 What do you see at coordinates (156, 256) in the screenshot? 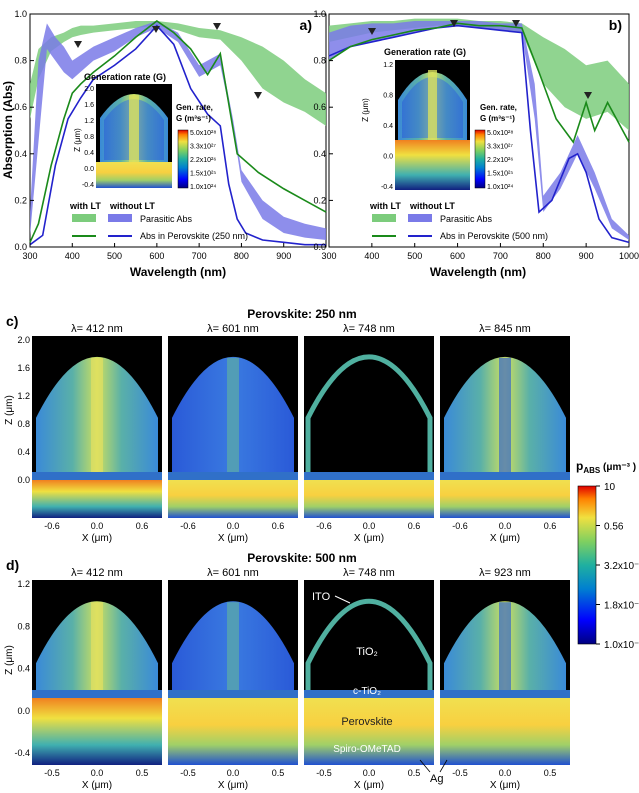
I see `xtick-label: 600` at bounding box center [156, 256].